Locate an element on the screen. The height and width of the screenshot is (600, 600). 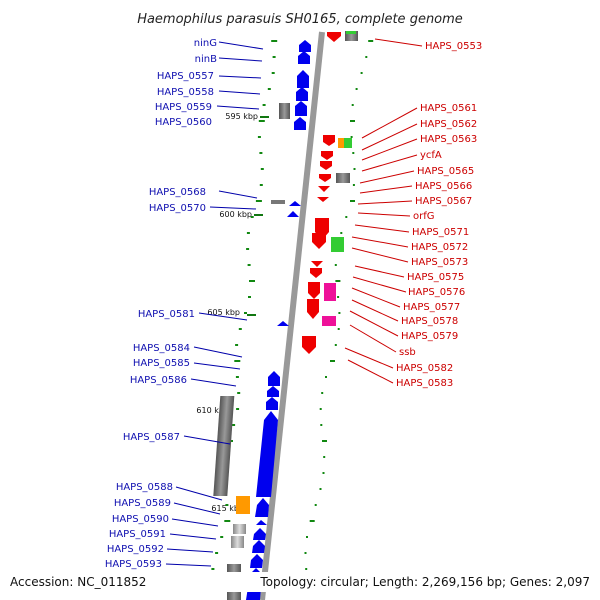
gene-label-orfg: orfG is located at coordinates (424, 216).